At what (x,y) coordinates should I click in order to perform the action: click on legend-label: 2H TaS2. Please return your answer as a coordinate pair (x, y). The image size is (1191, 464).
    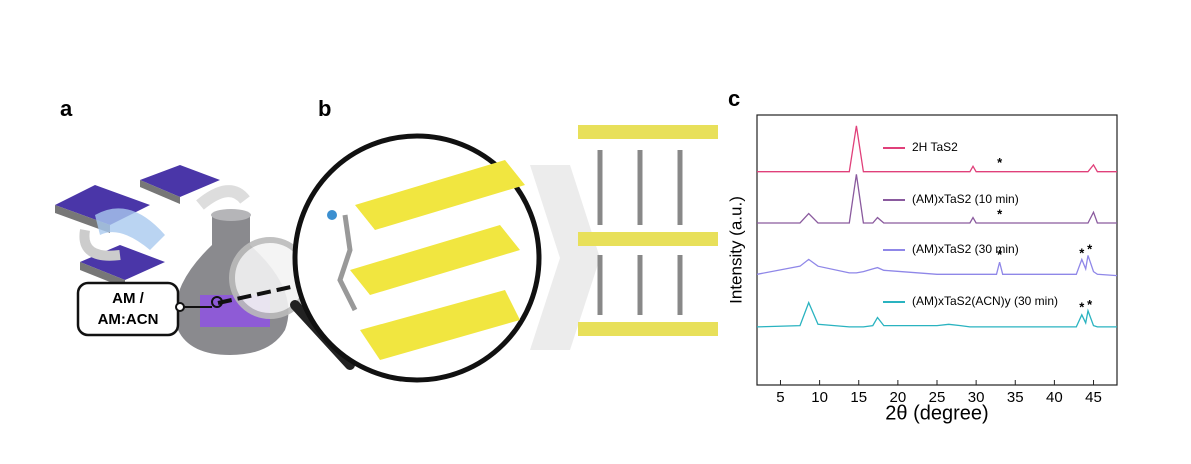
    Looking at the image, I should click on (935, 147).